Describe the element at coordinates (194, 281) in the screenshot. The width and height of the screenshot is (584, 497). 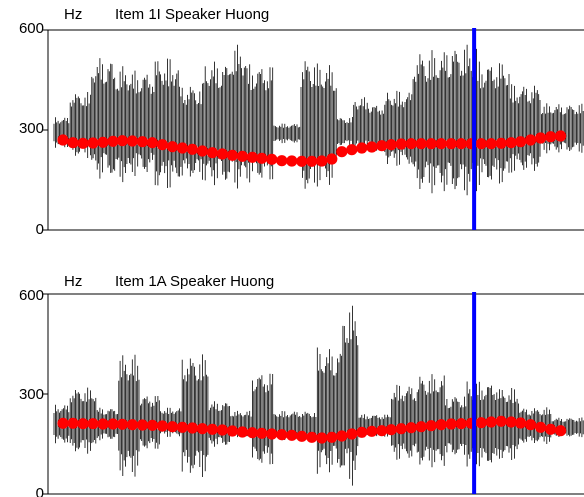
I see `panel-title: Item 1A Speaker Huong` at that location.